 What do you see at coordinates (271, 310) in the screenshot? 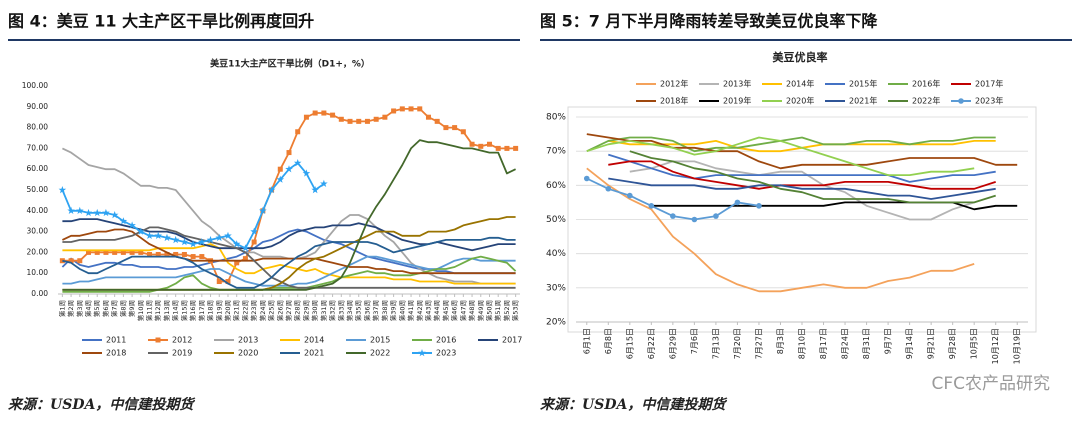
I see `x-tick-label: 第25周` at bounding box center [271, 310].